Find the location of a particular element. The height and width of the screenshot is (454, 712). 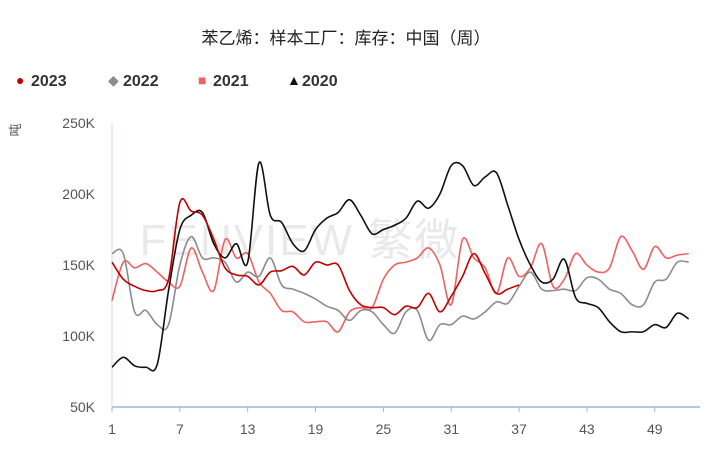

legend-item-2023: ● 2023 is located at coordinates (41, 81).